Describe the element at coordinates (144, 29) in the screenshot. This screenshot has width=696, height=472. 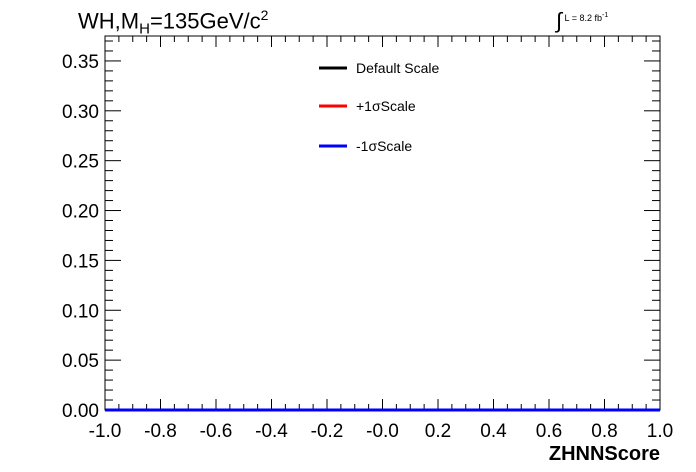
I see `title-subscript: H` at that location.